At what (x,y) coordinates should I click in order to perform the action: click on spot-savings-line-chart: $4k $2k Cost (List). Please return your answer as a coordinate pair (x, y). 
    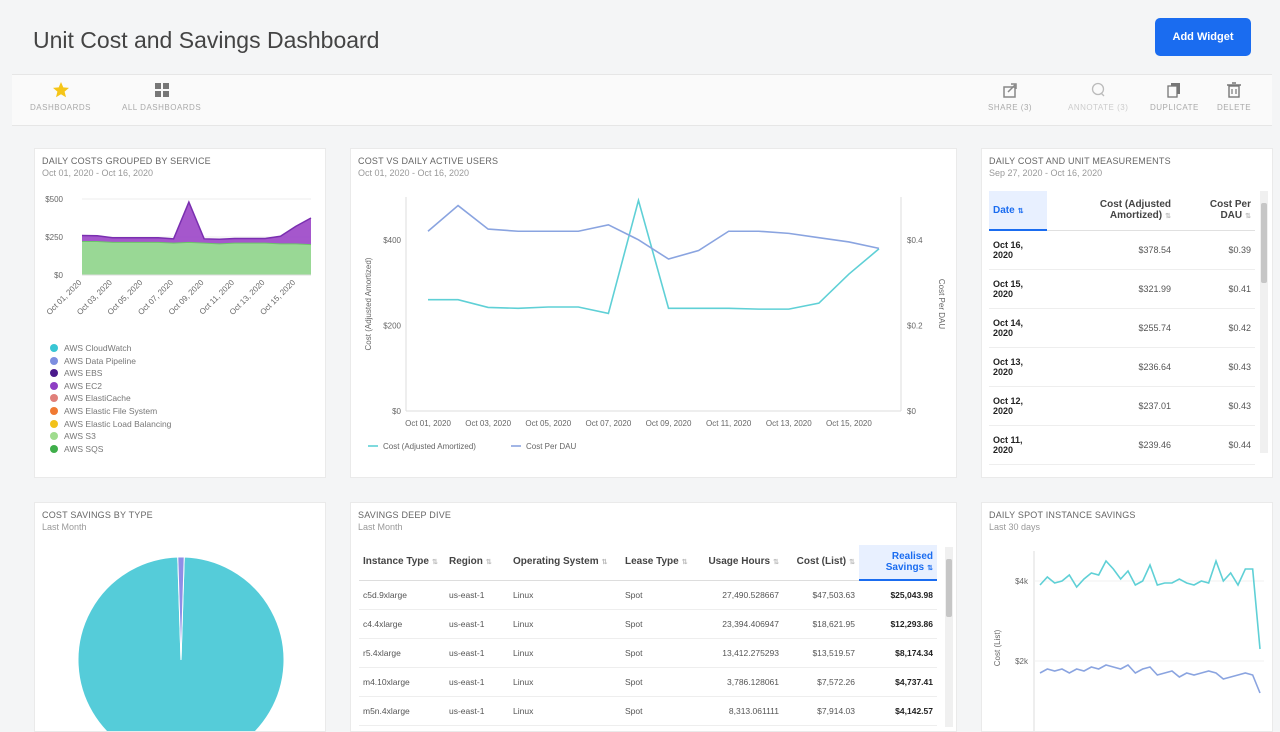
    Looking at the image, I should click on (1128, 641).